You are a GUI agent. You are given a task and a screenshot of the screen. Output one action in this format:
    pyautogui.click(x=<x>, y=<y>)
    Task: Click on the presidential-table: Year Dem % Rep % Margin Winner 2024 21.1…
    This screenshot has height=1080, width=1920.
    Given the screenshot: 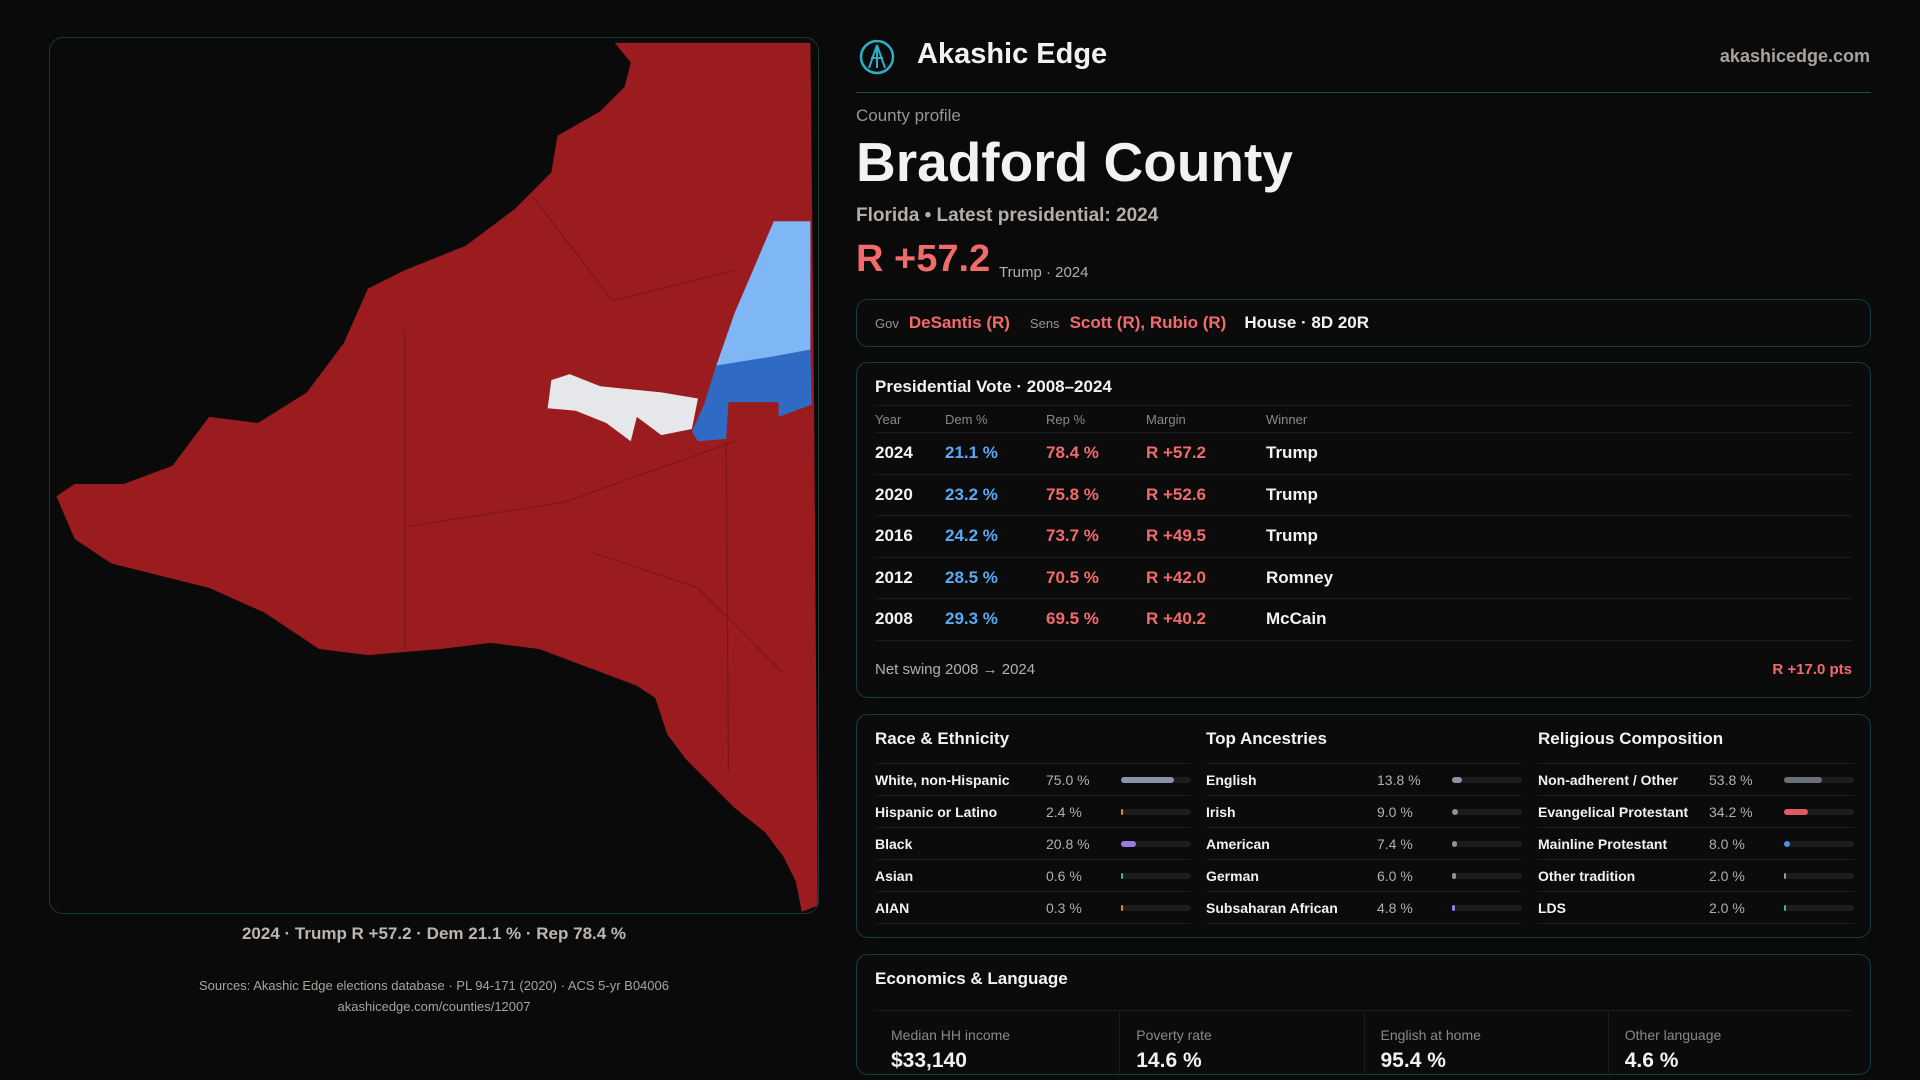 What is the action you would take?
    pyautogui.click(x=1363, y=523)
    